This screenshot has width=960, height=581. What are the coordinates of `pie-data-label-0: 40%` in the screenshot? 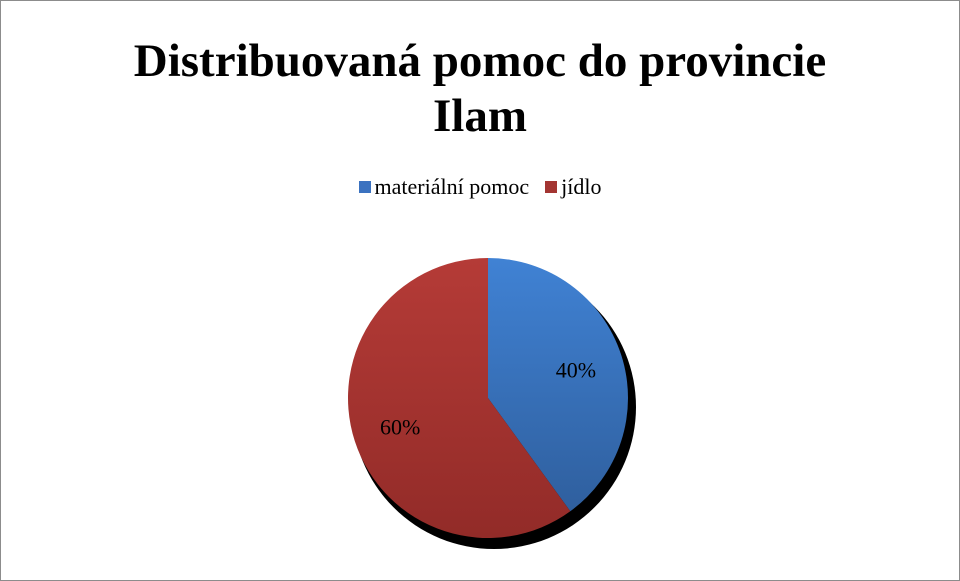 It's located at (576, 369).